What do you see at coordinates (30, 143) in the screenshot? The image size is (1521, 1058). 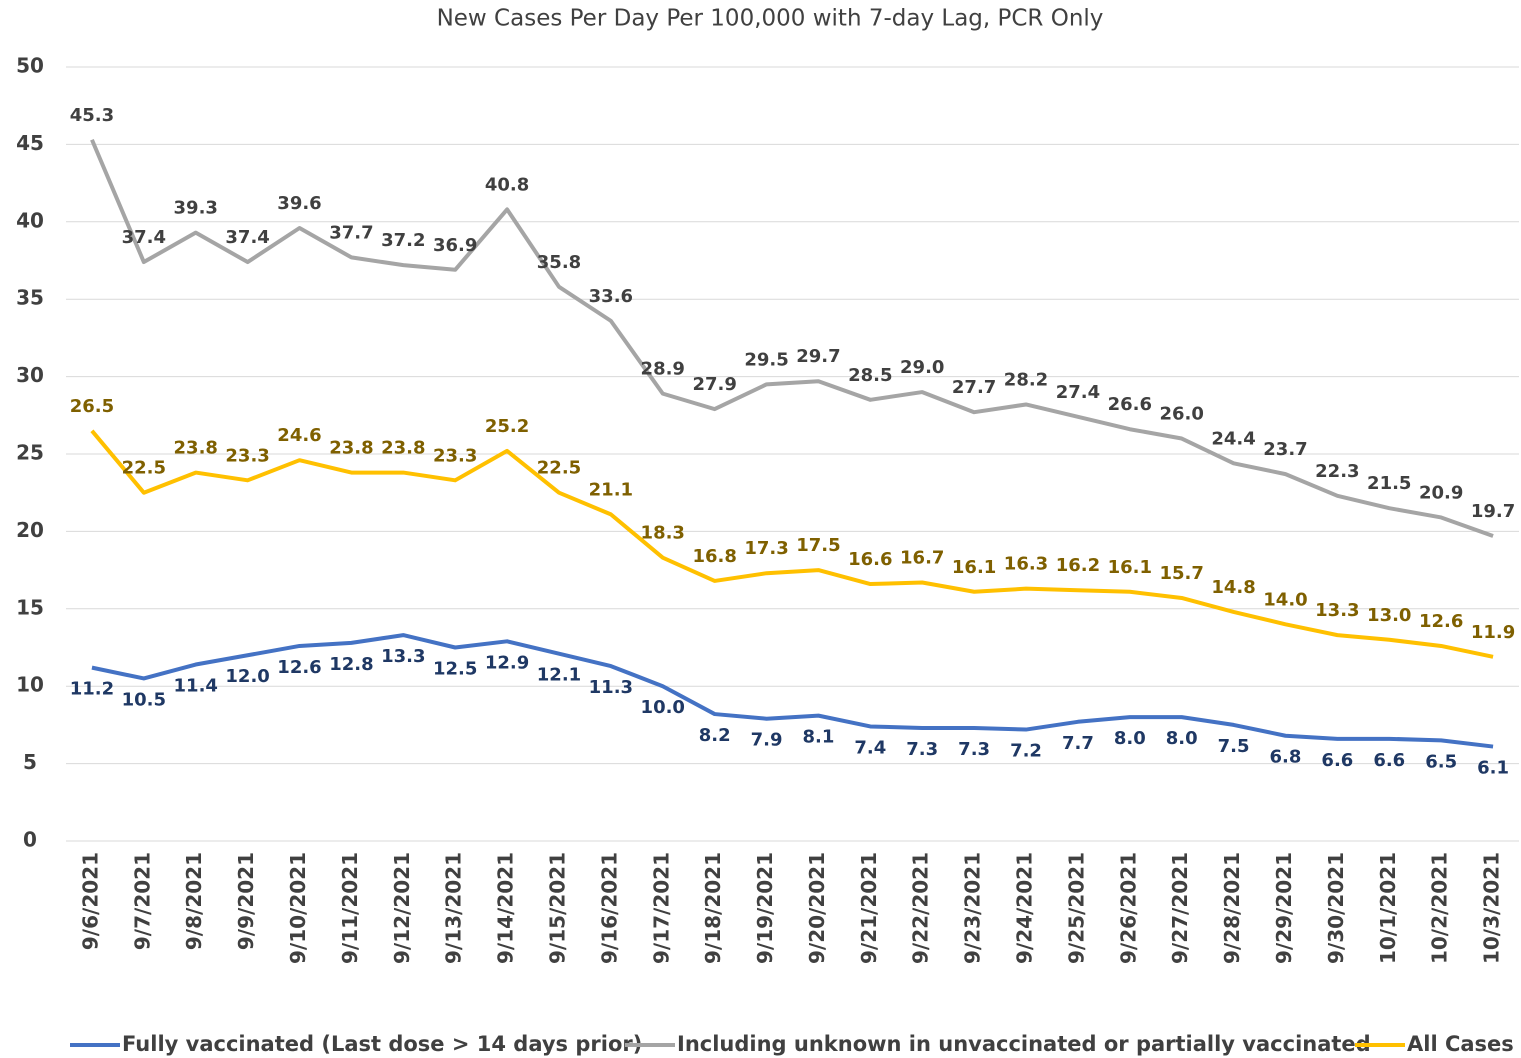 I see `y-tick-label: 45` at bounding box center [30, 143].